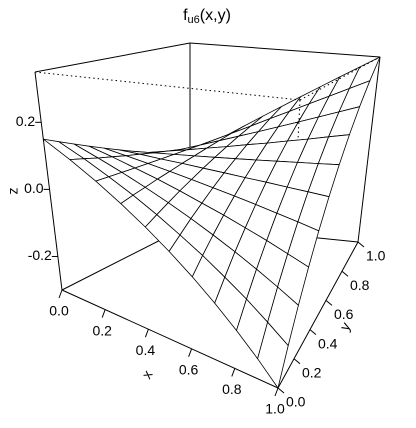 Image resolution: width=416 pixels, height=428 pixels. What do you see at coordinates (360, 285) in the screenshot?
I see `y-tick-label: 0.8` at bounding box center [360, 285].